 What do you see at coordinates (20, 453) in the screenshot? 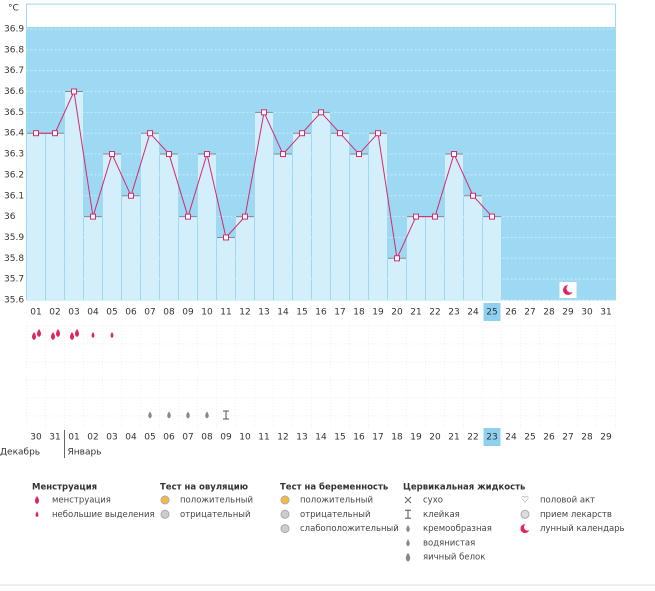
I see `month-label: Декабрь` at bounding box center [20, 453].